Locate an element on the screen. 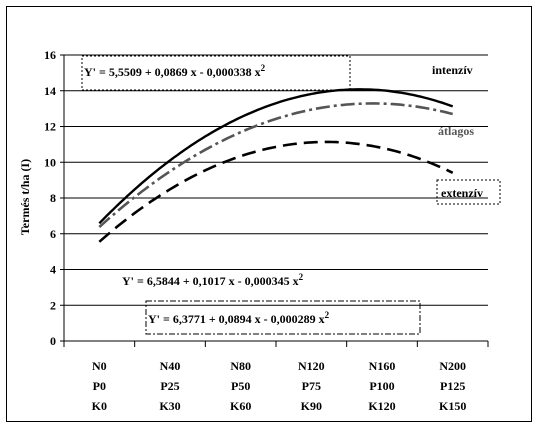 This screenshot has width=539, height=429. x-tick-label: K90 is located at coordinates (311, 406).